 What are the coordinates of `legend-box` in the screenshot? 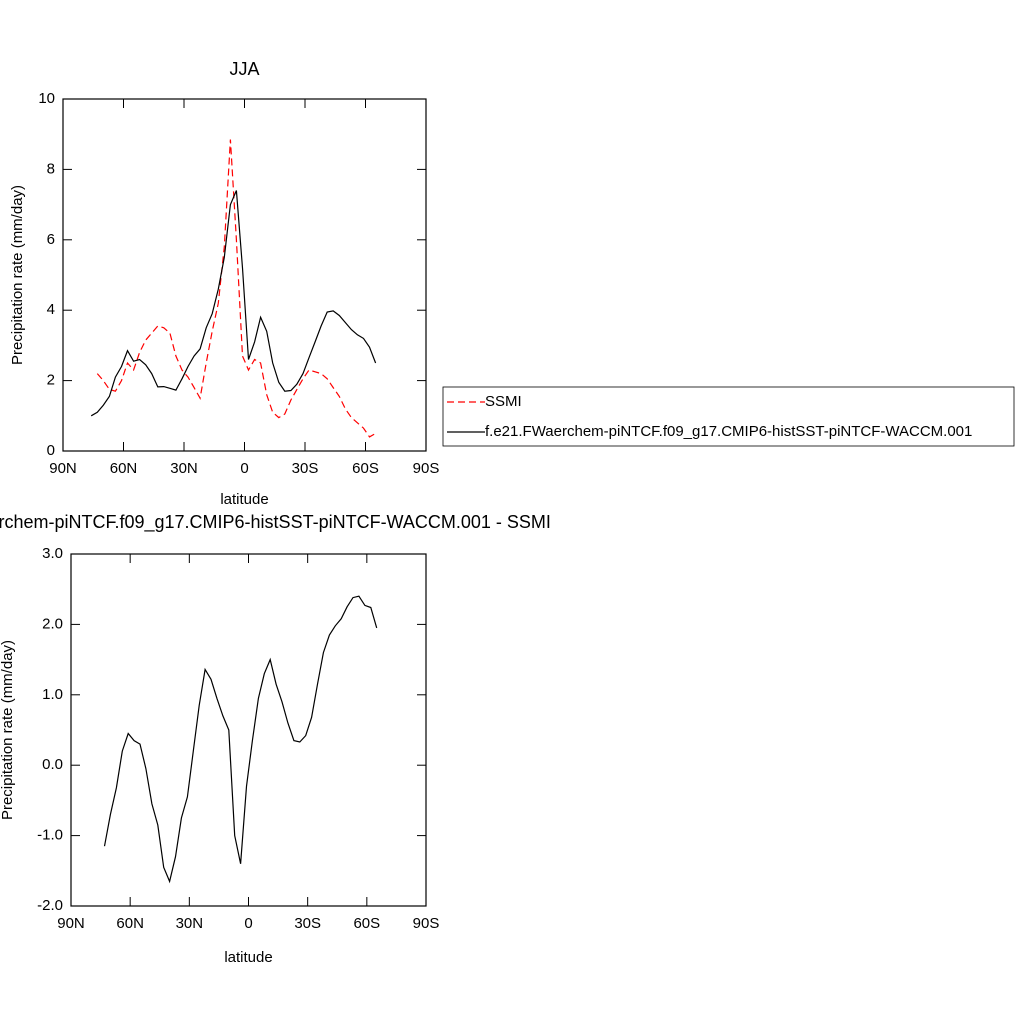 It's located at (728, 416).